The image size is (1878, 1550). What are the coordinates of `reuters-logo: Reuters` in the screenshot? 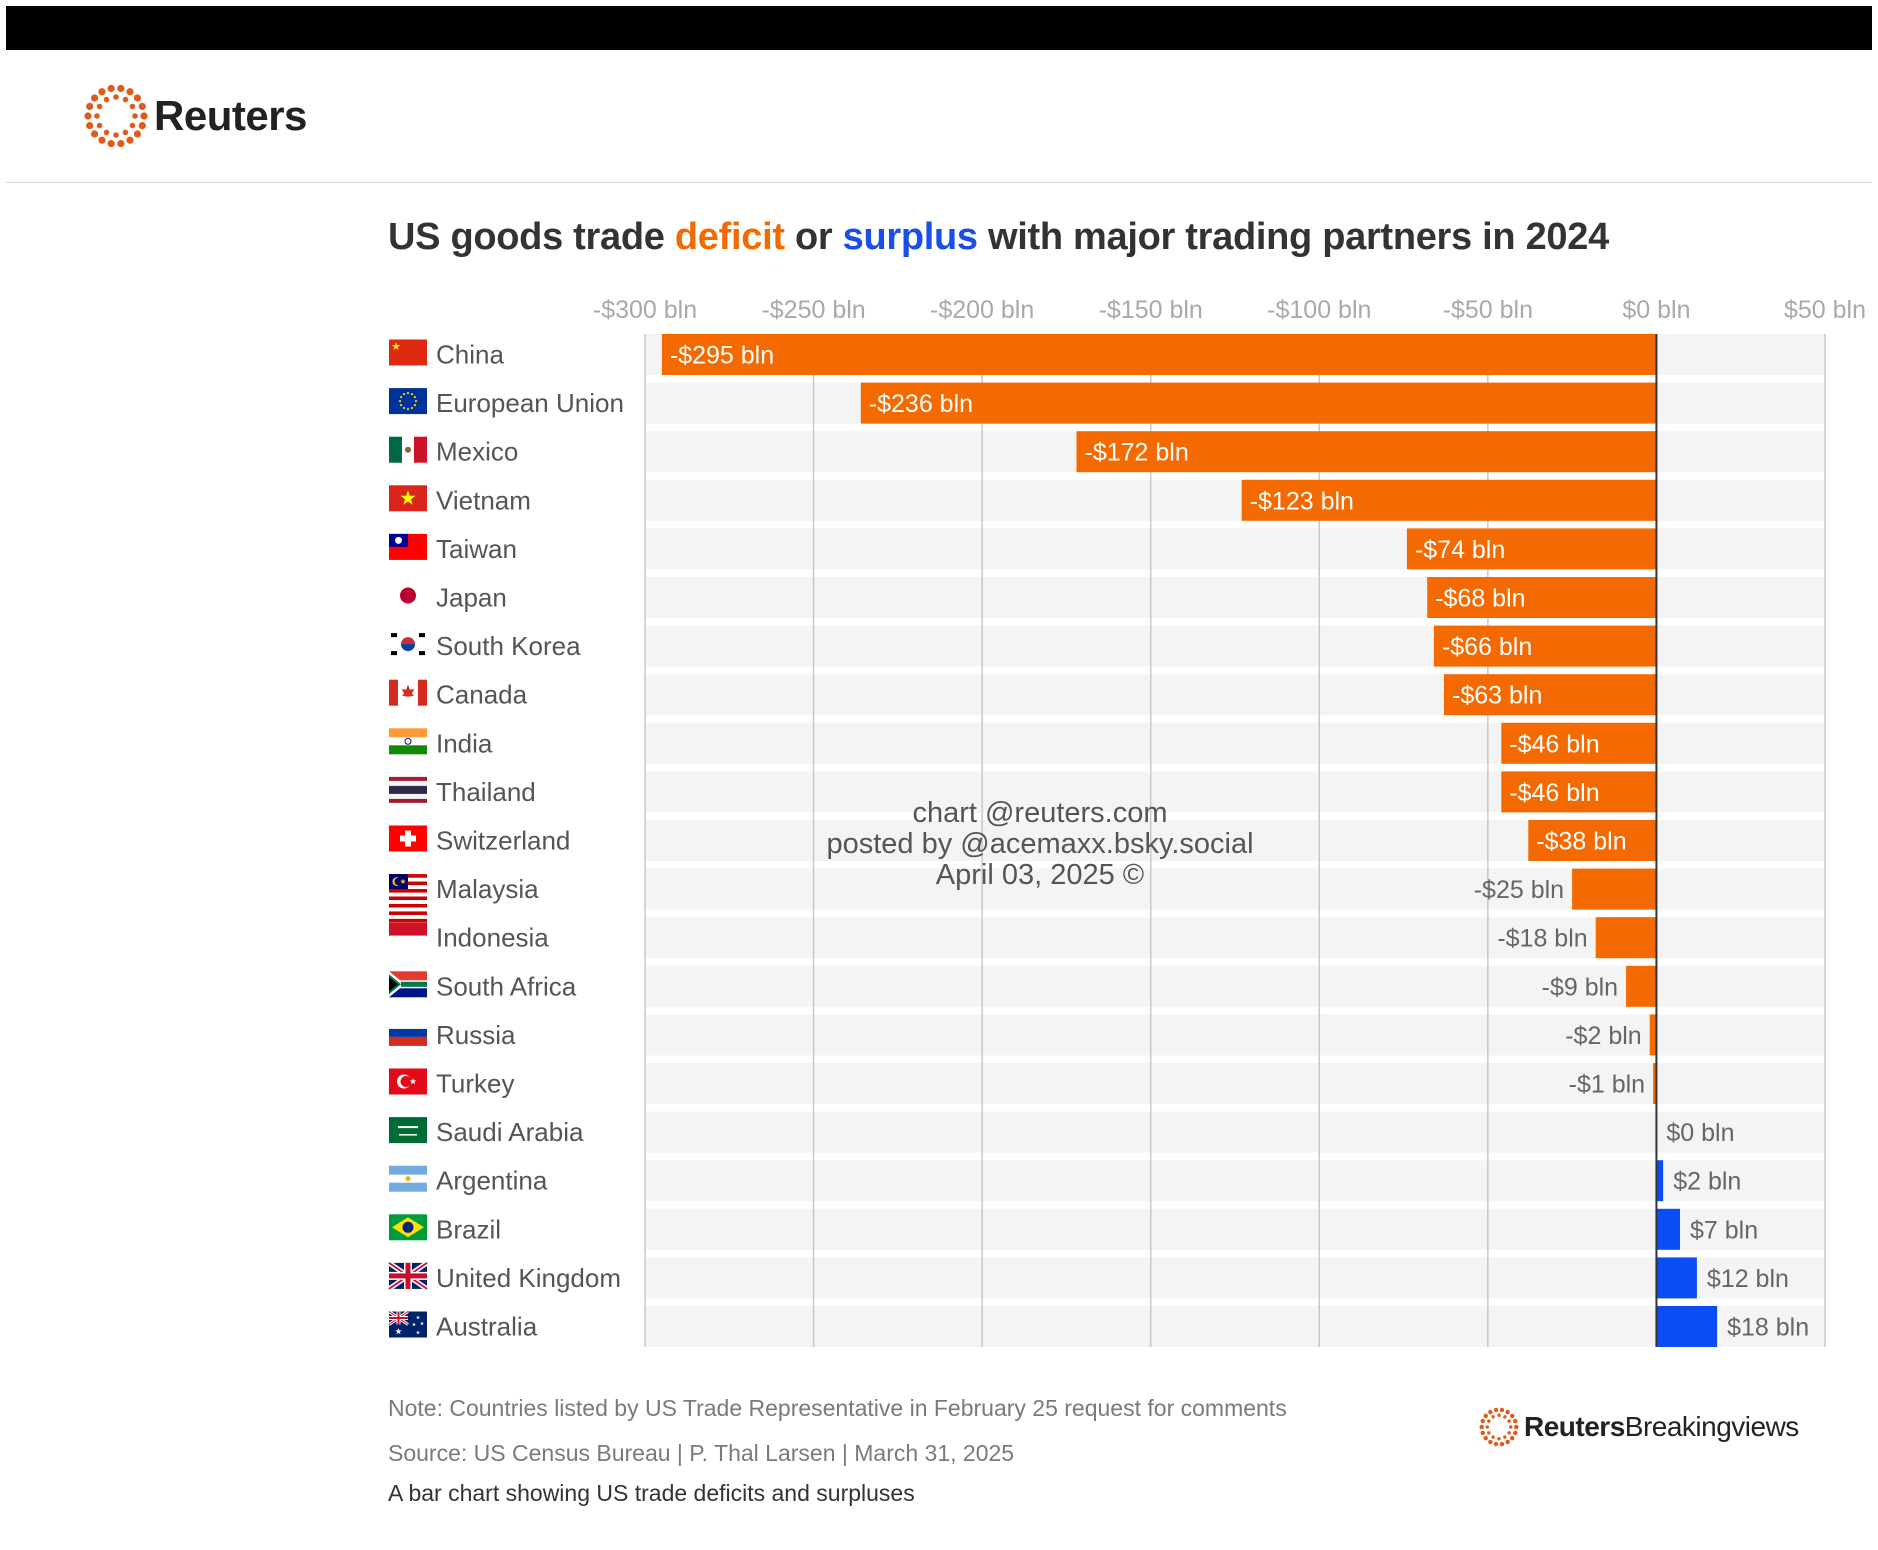 It's located at (194, 116).